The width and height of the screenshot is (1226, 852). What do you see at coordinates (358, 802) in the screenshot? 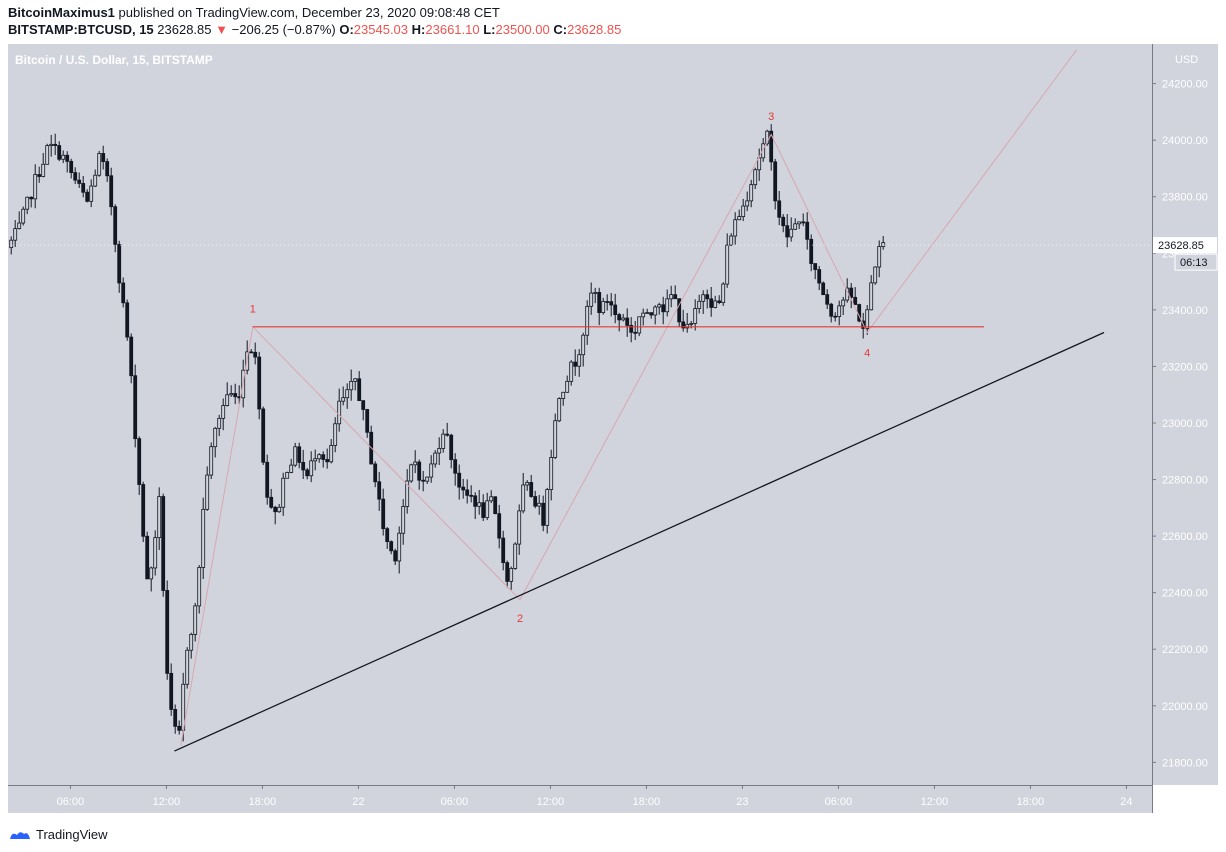
I see `x-tick-label: 22` at bounding box center [358, 802].